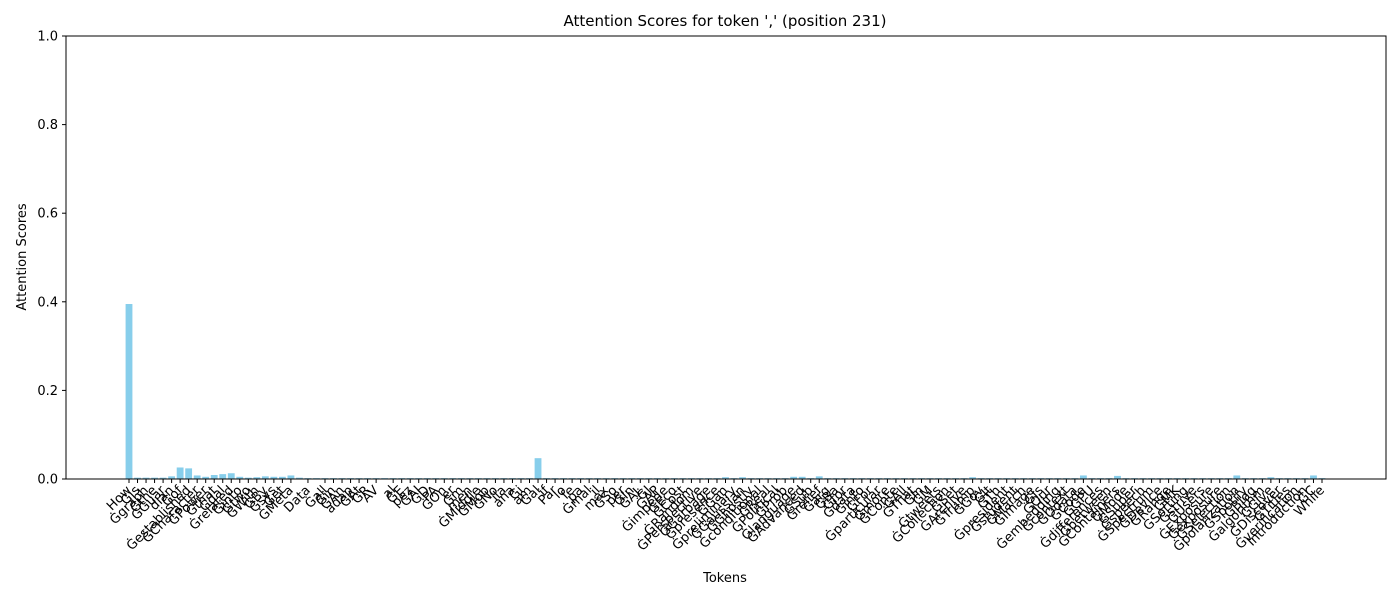 This screenshot has height=600, width=1400. I want to click on y-tick-label: 0.4, so click(47, 302).